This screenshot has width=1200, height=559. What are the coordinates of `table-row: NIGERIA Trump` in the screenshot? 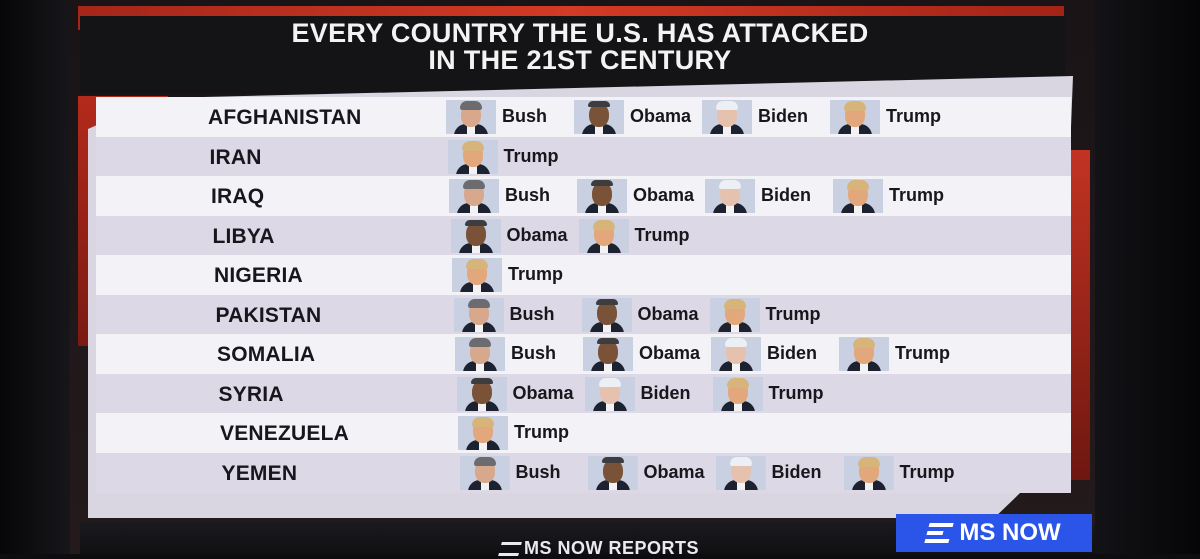 It's located at (583, 275).